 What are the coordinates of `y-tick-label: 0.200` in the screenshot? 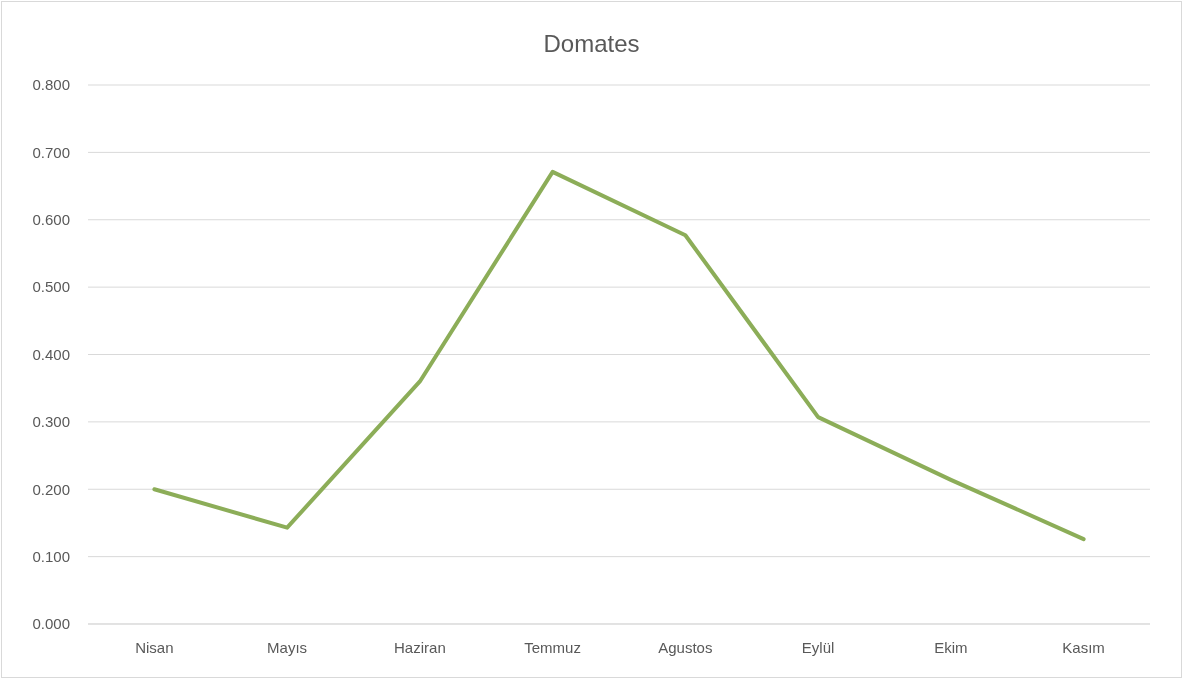 It's located at (51, 489).